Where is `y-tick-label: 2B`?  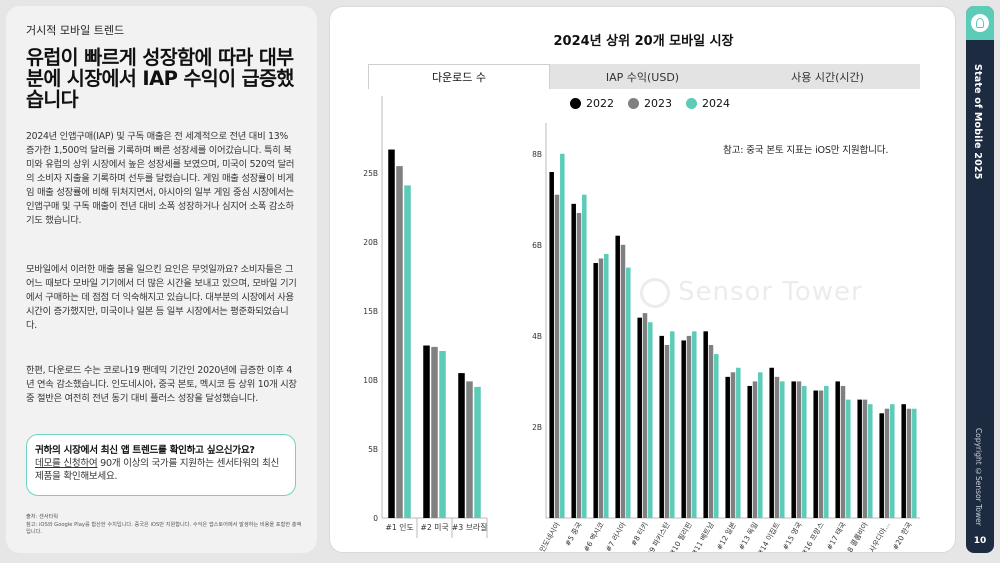 y-tick-label: 2B is located at coordinates (537, 427).